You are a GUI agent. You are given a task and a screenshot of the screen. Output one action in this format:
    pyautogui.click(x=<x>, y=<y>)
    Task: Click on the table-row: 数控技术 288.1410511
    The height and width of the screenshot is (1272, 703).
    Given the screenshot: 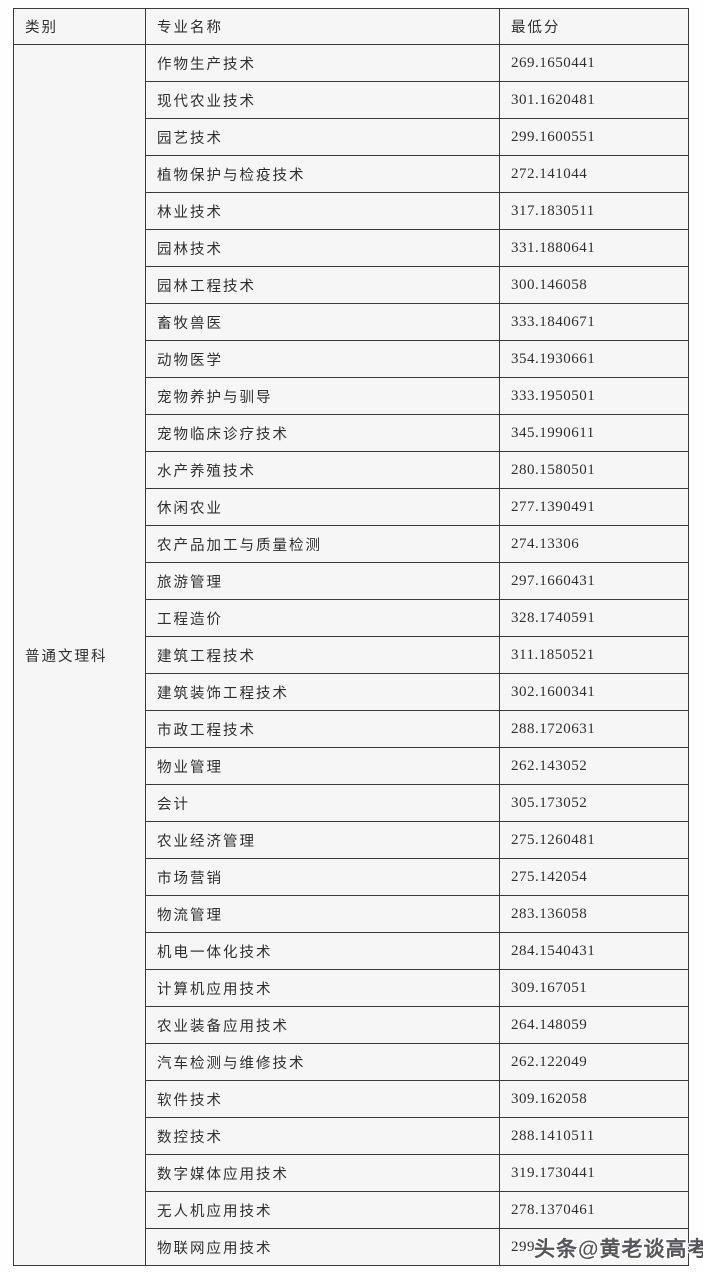 What is the action you would take?
    pyautogui.click(x=351, y=1136)
    